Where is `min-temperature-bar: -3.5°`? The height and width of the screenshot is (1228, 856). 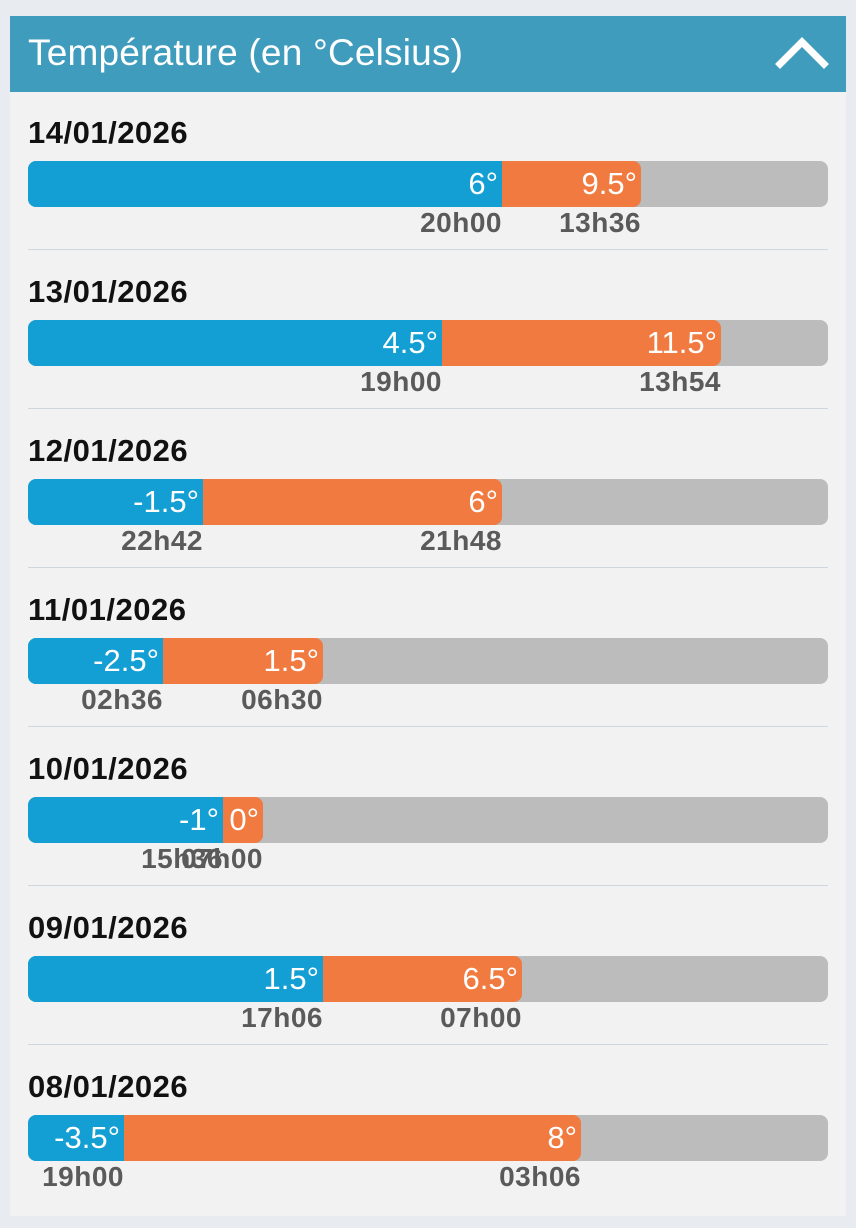 min-temperature-bar: -3.5° is located at coordinates (76, 1138).